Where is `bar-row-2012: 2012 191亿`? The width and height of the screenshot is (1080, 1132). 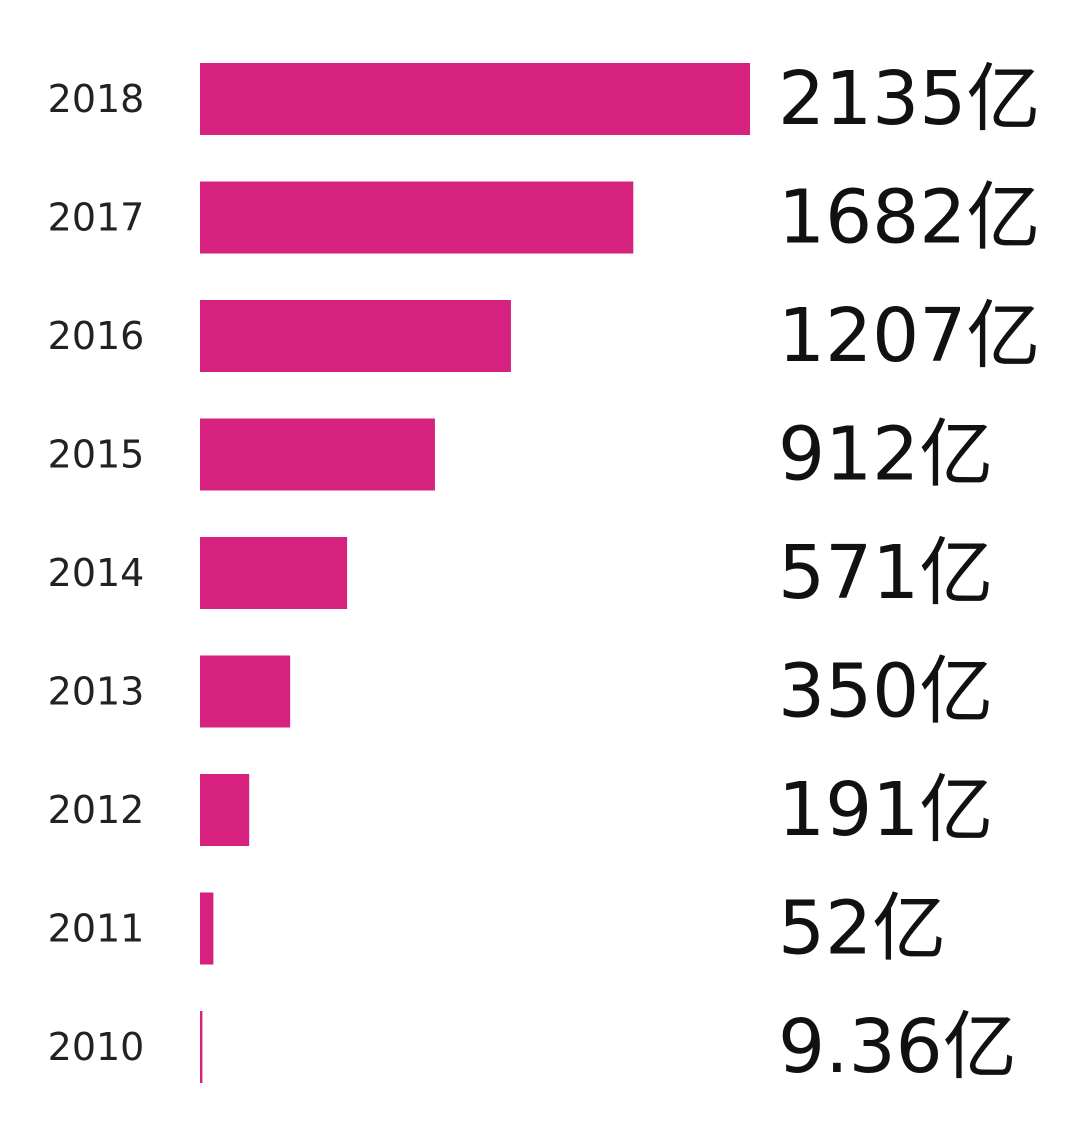 bar-row-2012: 2012 191亿 is located at coordinates (521, 810).